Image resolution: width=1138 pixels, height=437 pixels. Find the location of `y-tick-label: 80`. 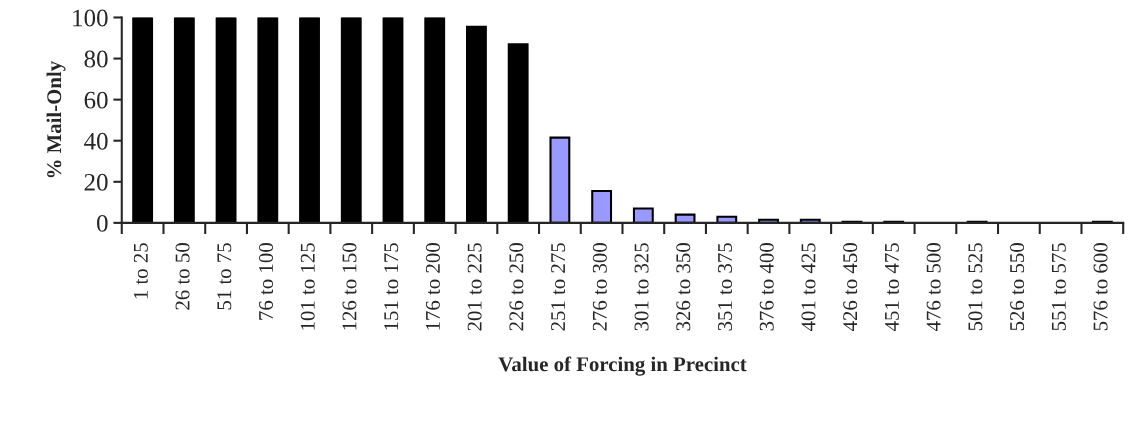

y-tick-label: 80 is located at coordinates (96, 59).